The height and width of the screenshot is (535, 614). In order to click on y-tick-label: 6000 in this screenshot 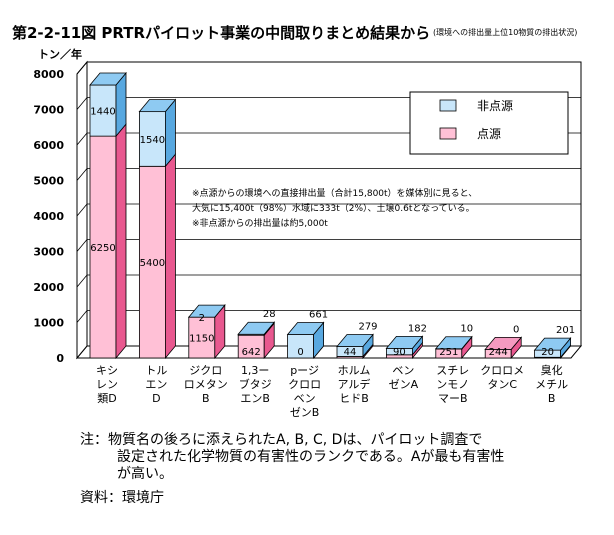, I will do `click(48, 145)`.